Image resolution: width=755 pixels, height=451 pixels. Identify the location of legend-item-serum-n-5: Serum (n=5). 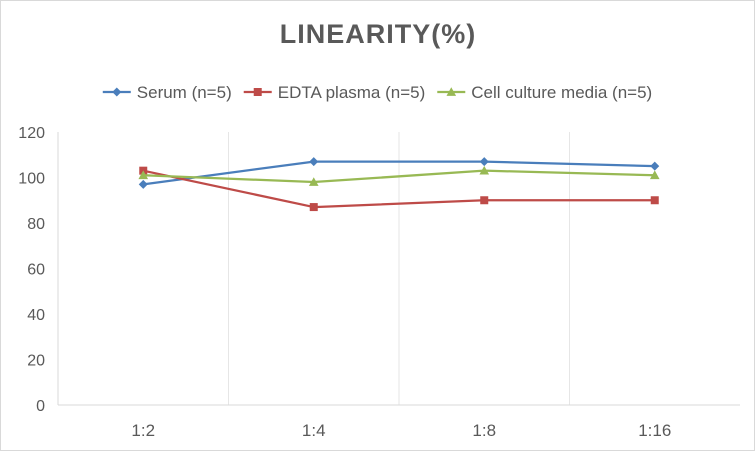
(167, 92).